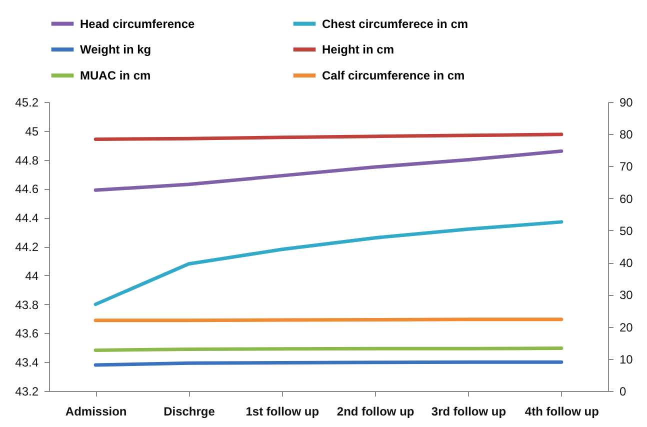  I want to click on y-tick-label: 43.4, so click(27, 363).